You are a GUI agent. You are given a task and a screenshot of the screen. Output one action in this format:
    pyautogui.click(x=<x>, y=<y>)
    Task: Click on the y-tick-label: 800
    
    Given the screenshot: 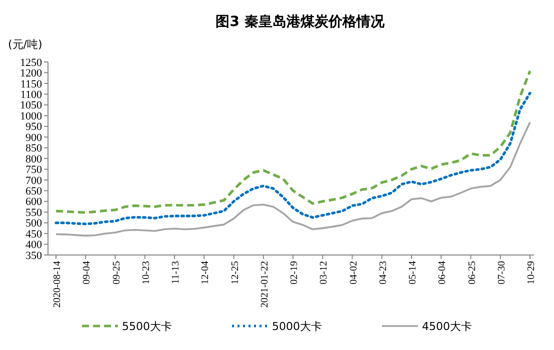 What is the action you would take?
    pyautogui.click(x=34, y=159)
    